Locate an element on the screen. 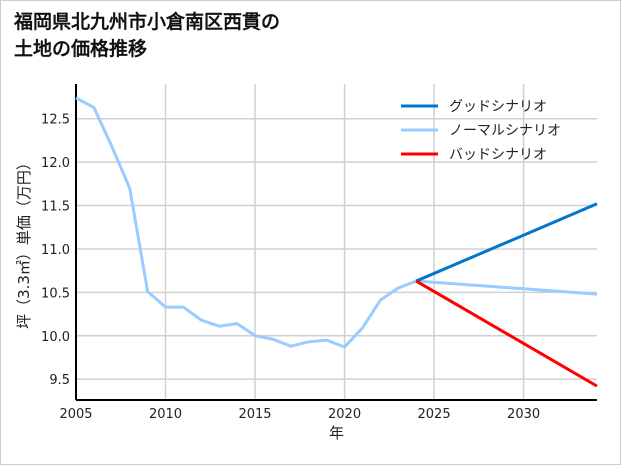 The height and width of the screenshot is (465, 621). x-tick-label: 2025 is located at coordinates (434, 414).